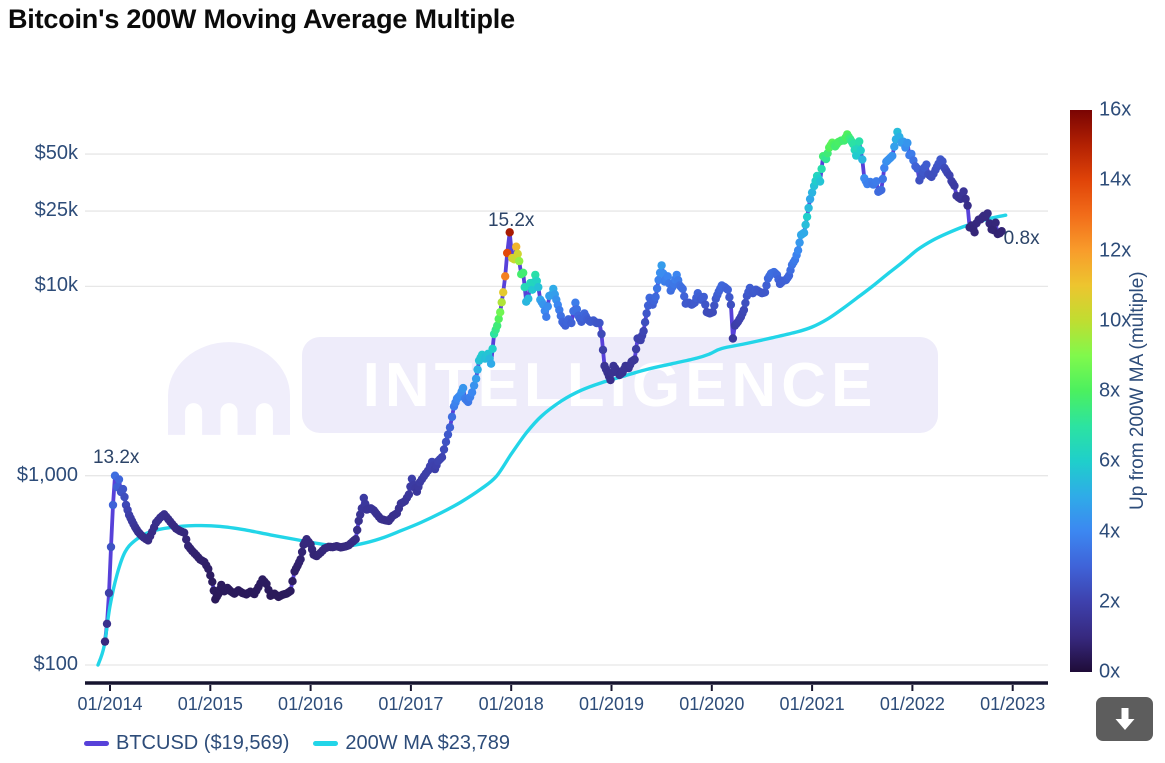  What do you see at coordinates (56, 210) in the screenshot?
I see `y-tick-label: $25k` at bounding box center [56, 210].